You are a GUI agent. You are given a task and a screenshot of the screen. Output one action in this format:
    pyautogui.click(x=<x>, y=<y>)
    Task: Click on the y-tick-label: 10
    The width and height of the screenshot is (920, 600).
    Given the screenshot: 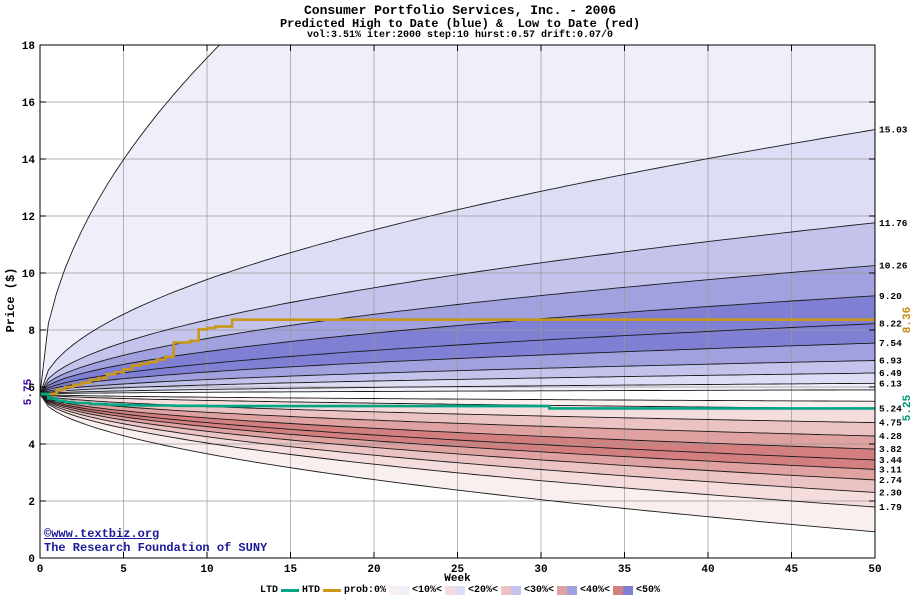 What is the action you would take?
    pyautogui.click(x=28, y=275)
    